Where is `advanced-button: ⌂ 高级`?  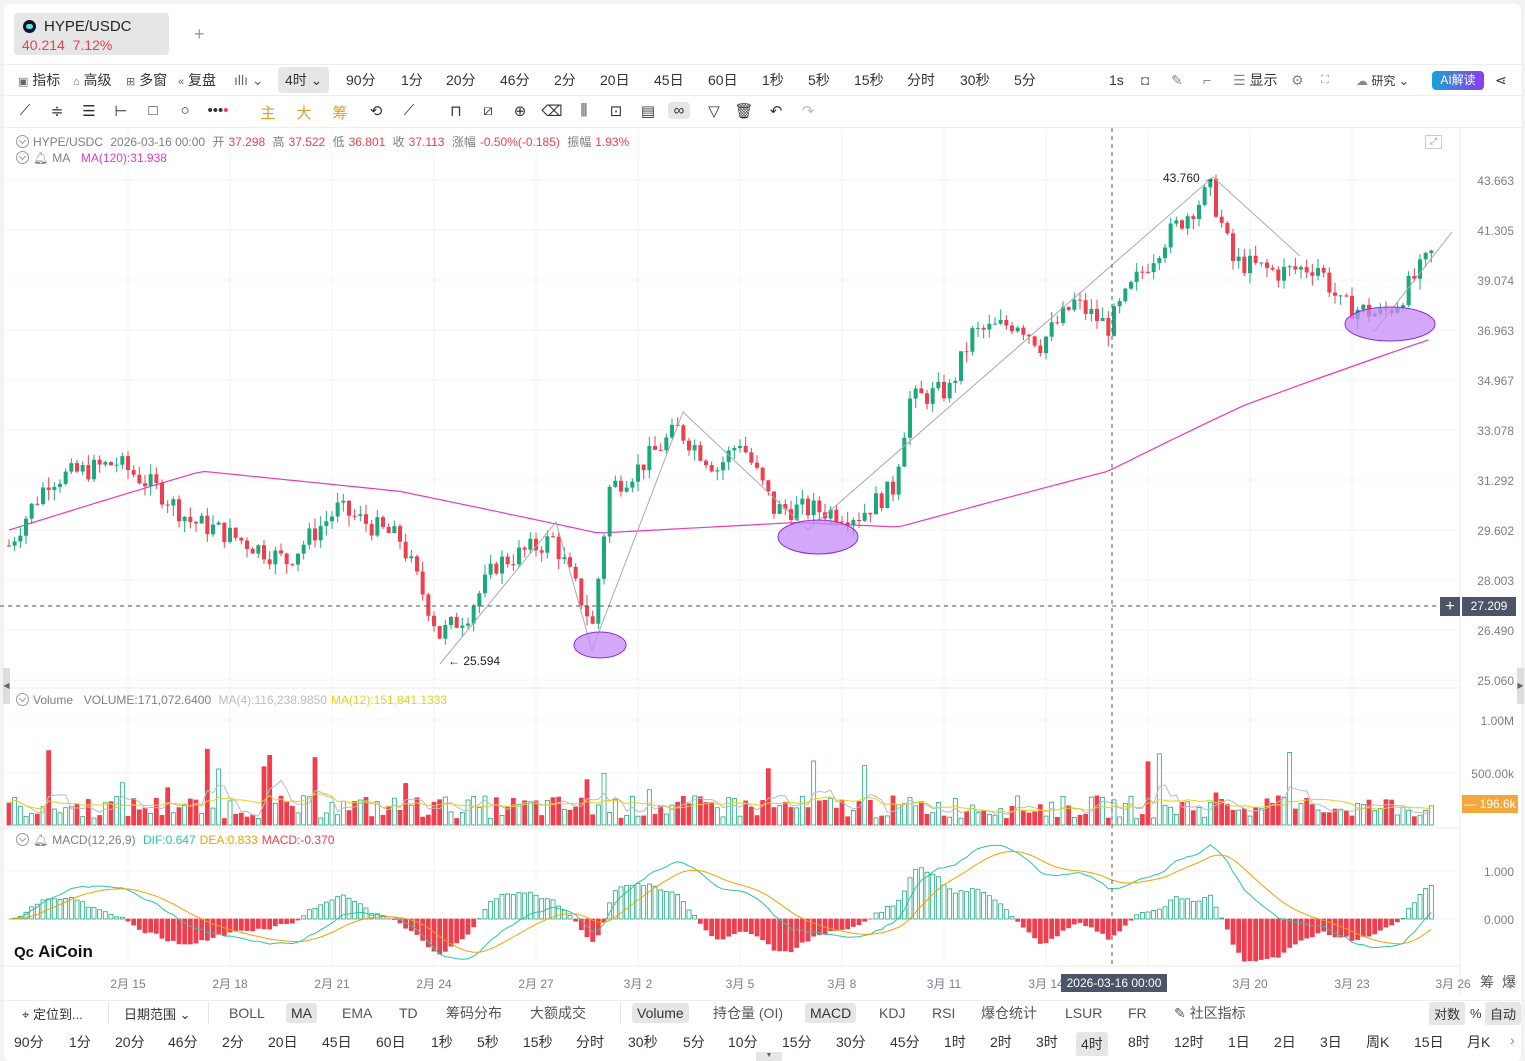 advanced-button: ⌂ 高级 is located at coordinates (92, 80).